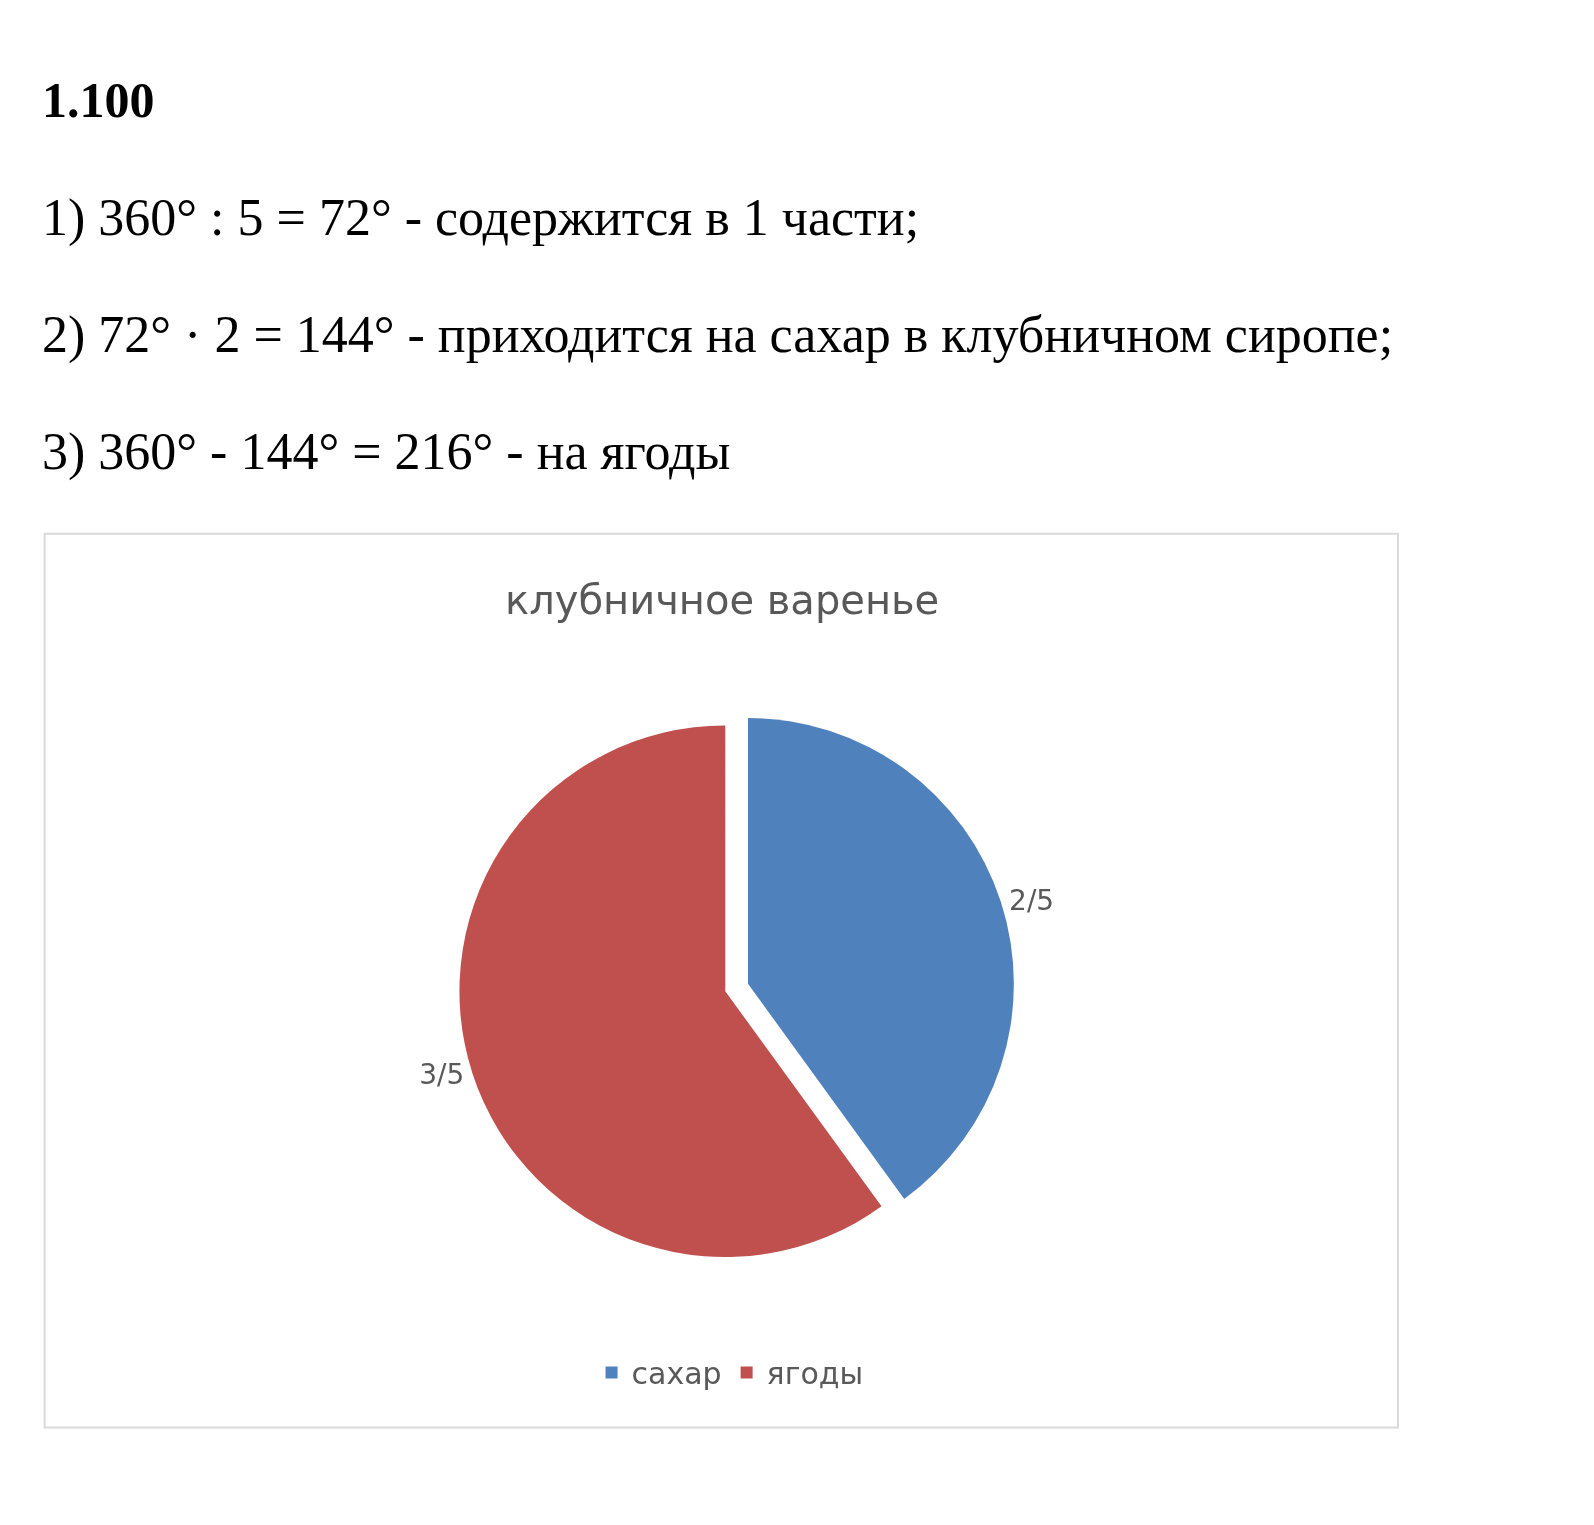 This screenshot has height=1525, width=1594. What do you see at coordinates (98, 100) in the screenshot?
I see `text: 1.100` at bounding box center [98, 100].